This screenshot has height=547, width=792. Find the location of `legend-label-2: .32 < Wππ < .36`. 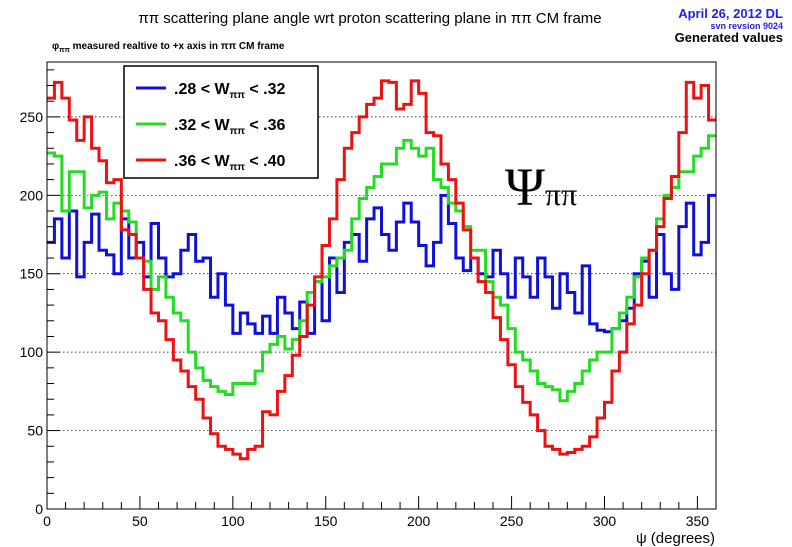

legend-label-2: .32 < Wππ < .36 is located at coordinates (229, 127).